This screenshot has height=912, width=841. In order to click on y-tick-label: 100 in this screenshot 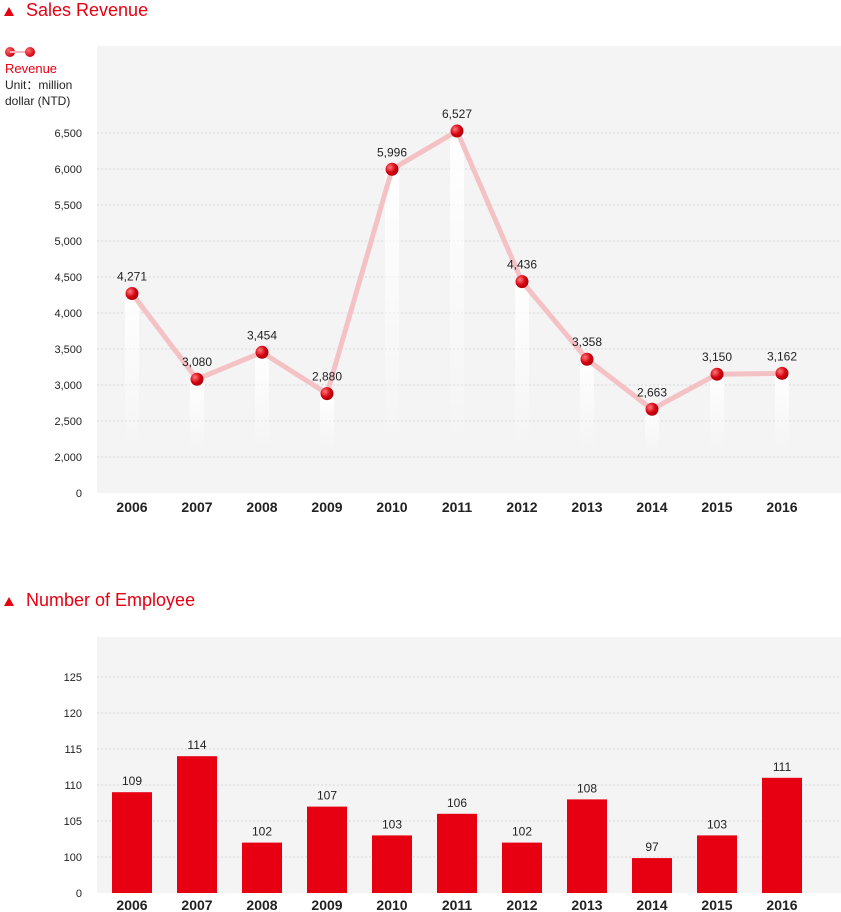, I will do `click(73, 858)`.